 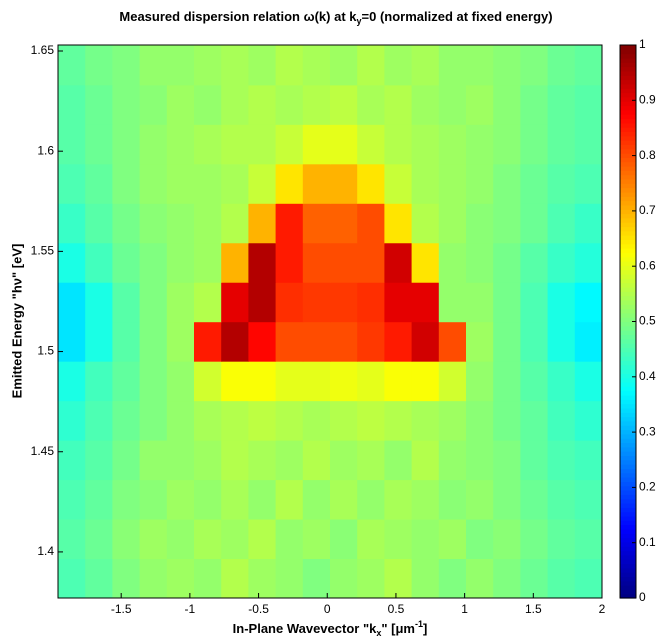 I want to click on colorbar-tick-label: 0, so click(x=642, y=597).